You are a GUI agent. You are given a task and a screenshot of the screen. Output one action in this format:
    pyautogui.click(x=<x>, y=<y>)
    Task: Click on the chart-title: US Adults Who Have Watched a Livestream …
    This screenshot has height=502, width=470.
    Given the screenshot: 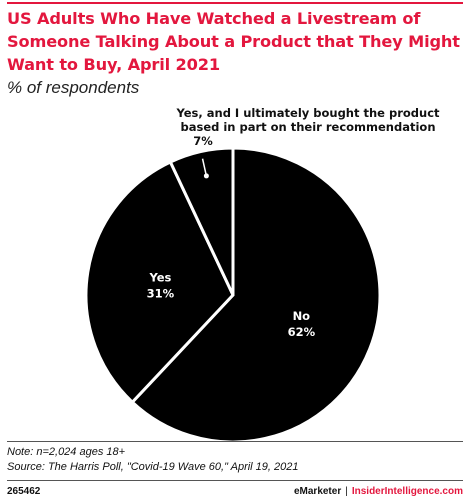 What is the action you would take?
    pyautogui.click(x=233, y=41)
    